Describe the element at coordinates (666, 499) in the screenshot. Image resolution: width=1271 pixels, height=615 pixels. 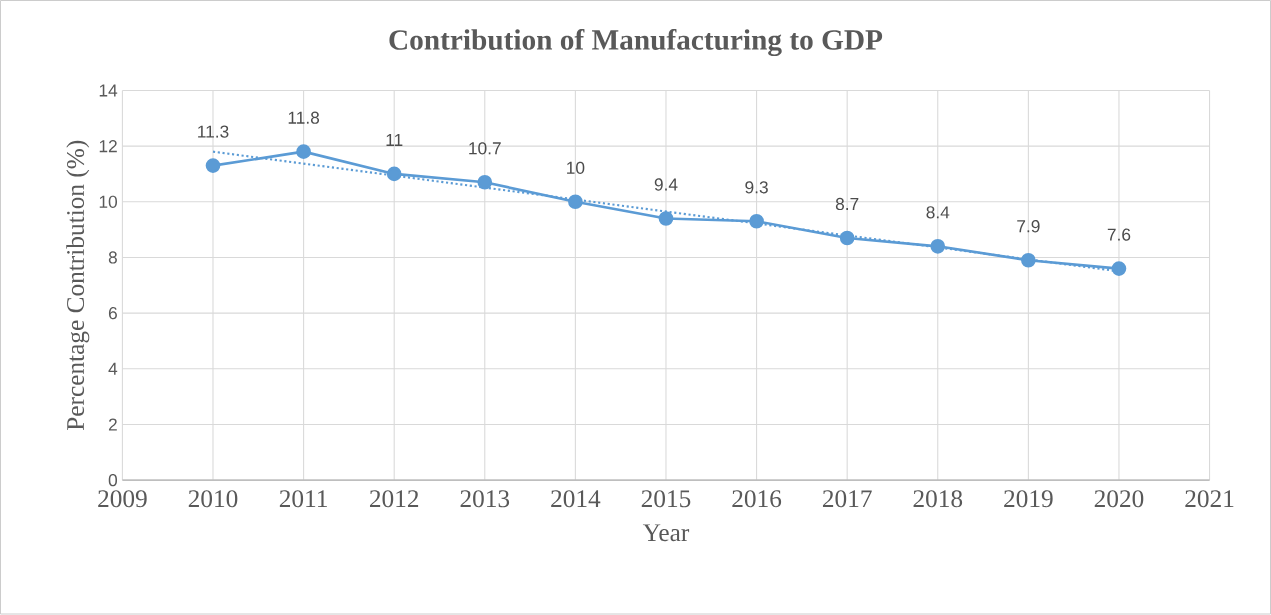
I see `x-tick-label: 2015` at that location.